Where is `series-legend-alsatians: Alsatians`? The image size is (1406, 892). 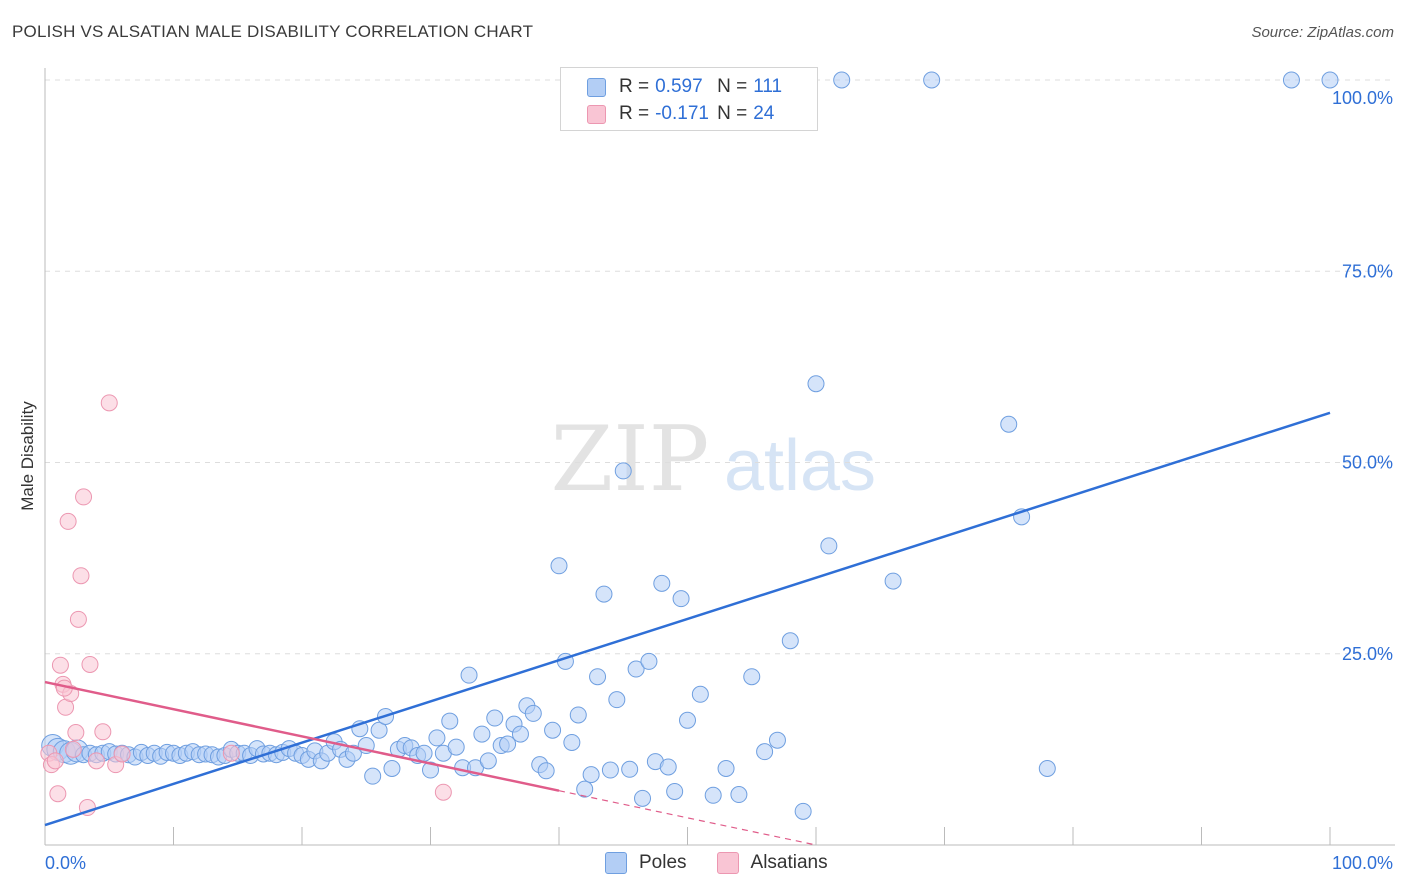
series-legend-alsatians: Alsatians is located at coordinates (772, 863).